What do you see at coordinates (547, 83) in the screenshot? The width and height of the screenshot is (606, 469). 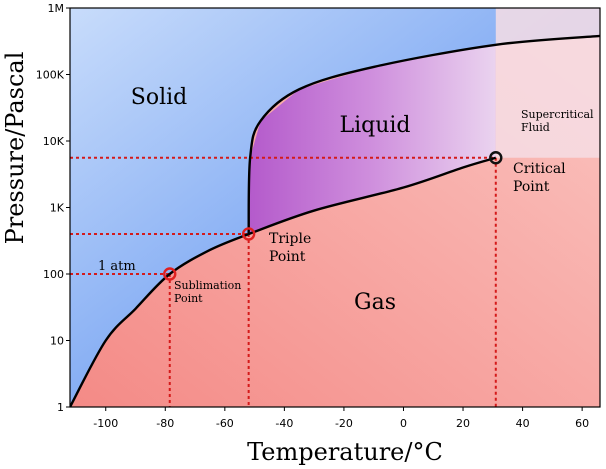 I see `supercritical-region` at bounding box center [547, 83].